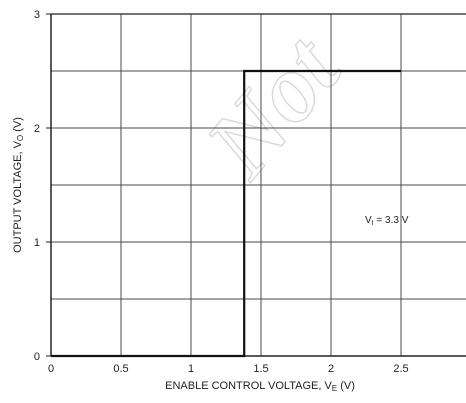 The image size is (466, 403). I want to click on x-axis-title: ENABLE CONTROL VOLTAGE, VE (V), so click(260, 386).